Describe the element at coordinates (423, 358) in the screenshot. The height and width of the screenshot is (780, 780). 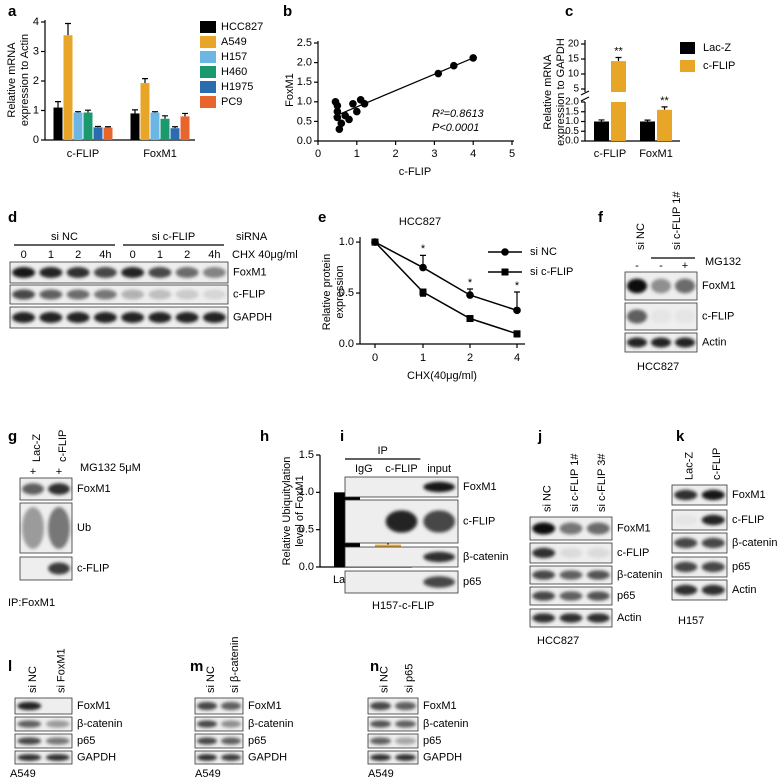
I see `x-tick-label: 1` at that location.